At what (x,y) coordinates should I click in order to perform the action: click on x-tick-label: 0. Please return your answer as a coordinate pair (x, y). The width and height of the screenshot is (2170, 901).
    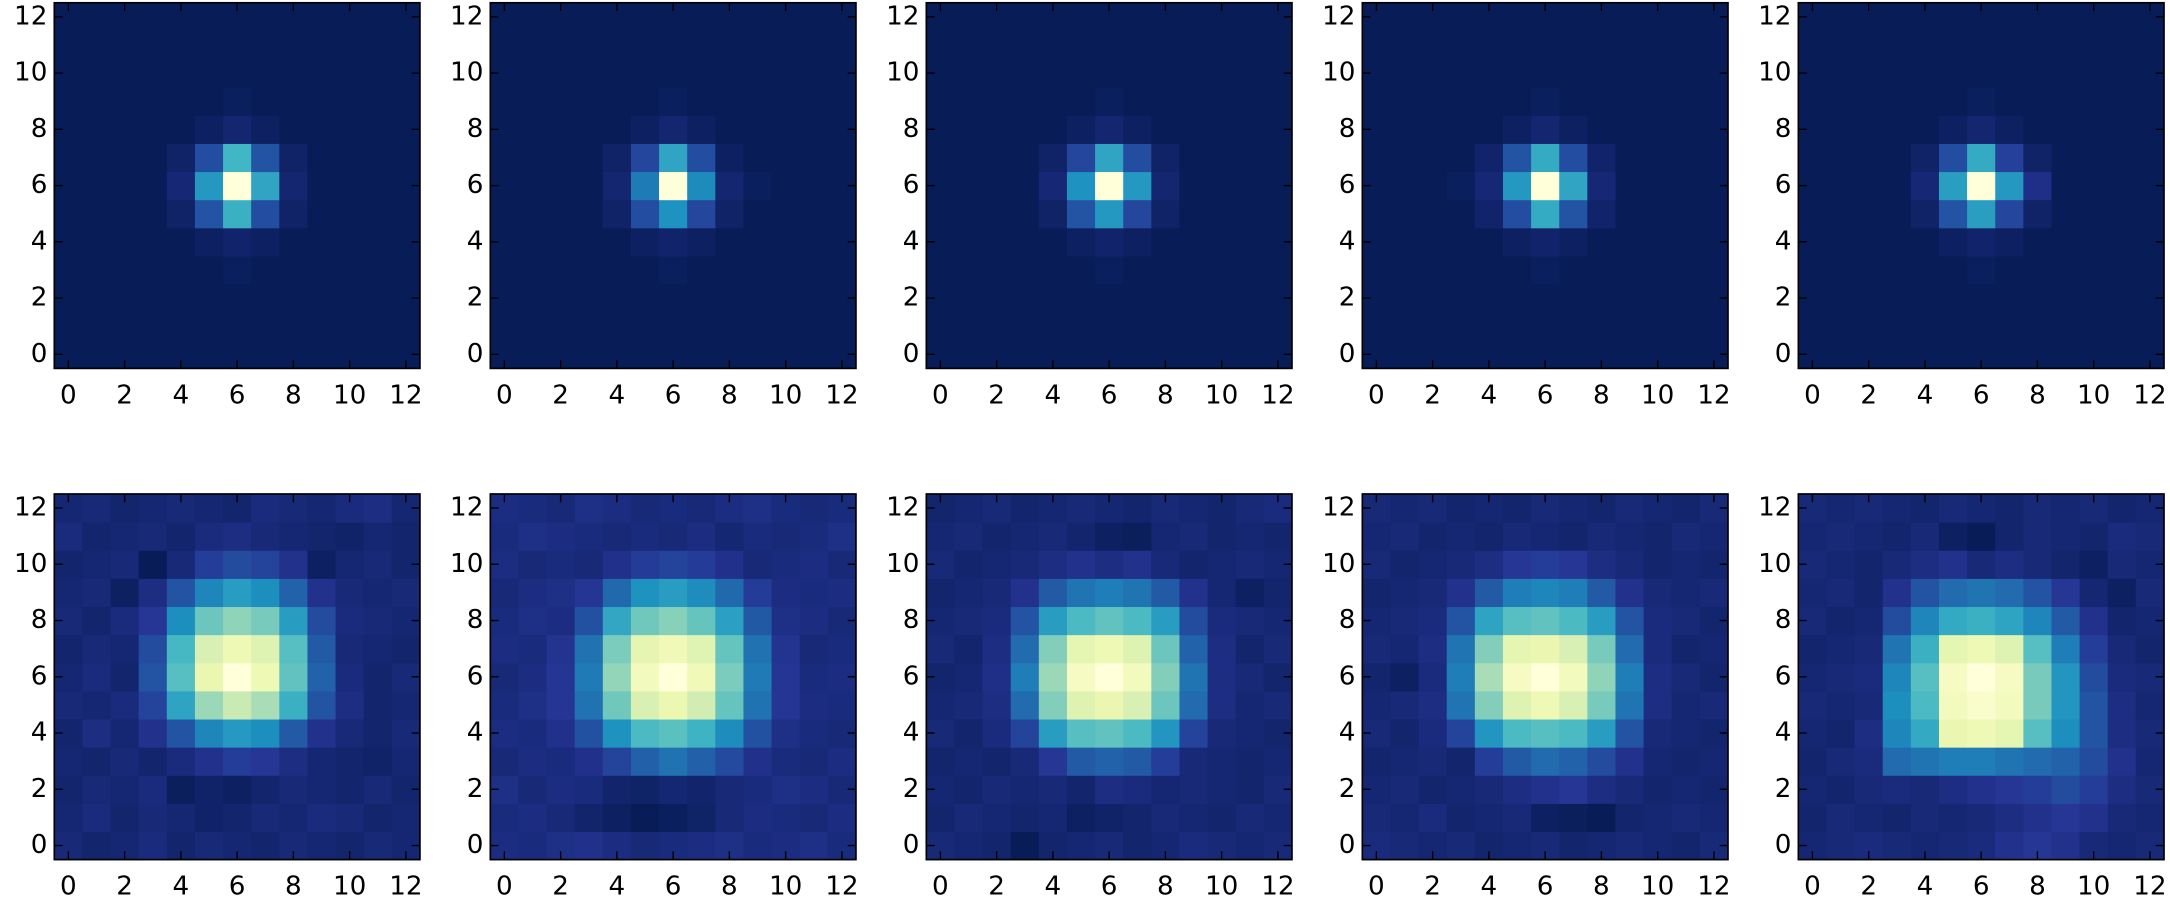
    Looking at the image, I should click on (1812, 395).